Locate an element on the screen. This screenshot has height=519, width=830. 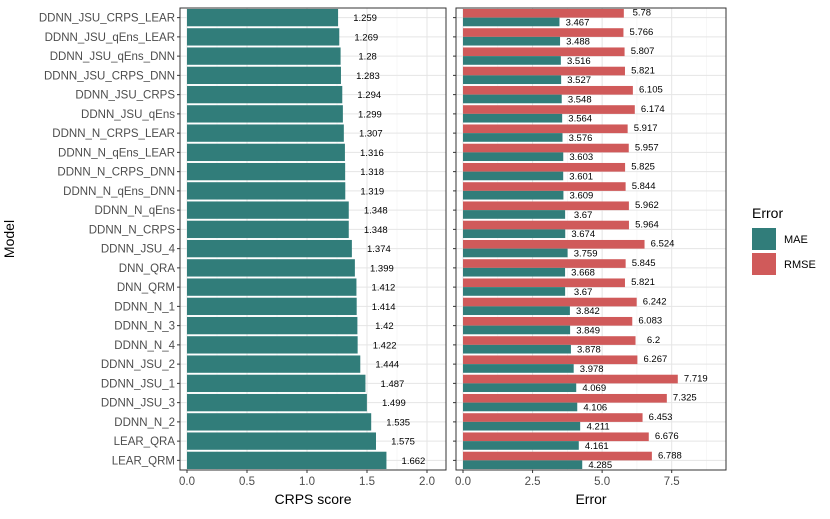
rmse-value-label: 6.083 is located at coordinates (650, 321).